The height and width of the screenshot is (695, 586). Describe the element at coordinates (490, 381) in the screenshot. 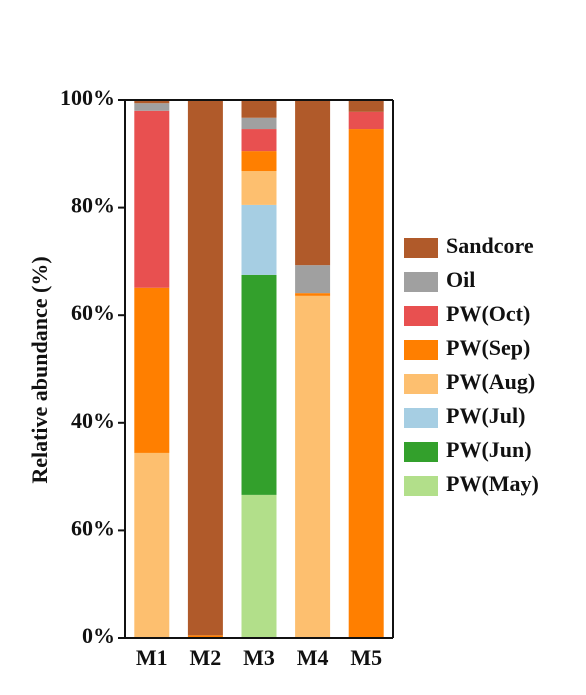

I see `legend-label: PW(Aug)` at that location.